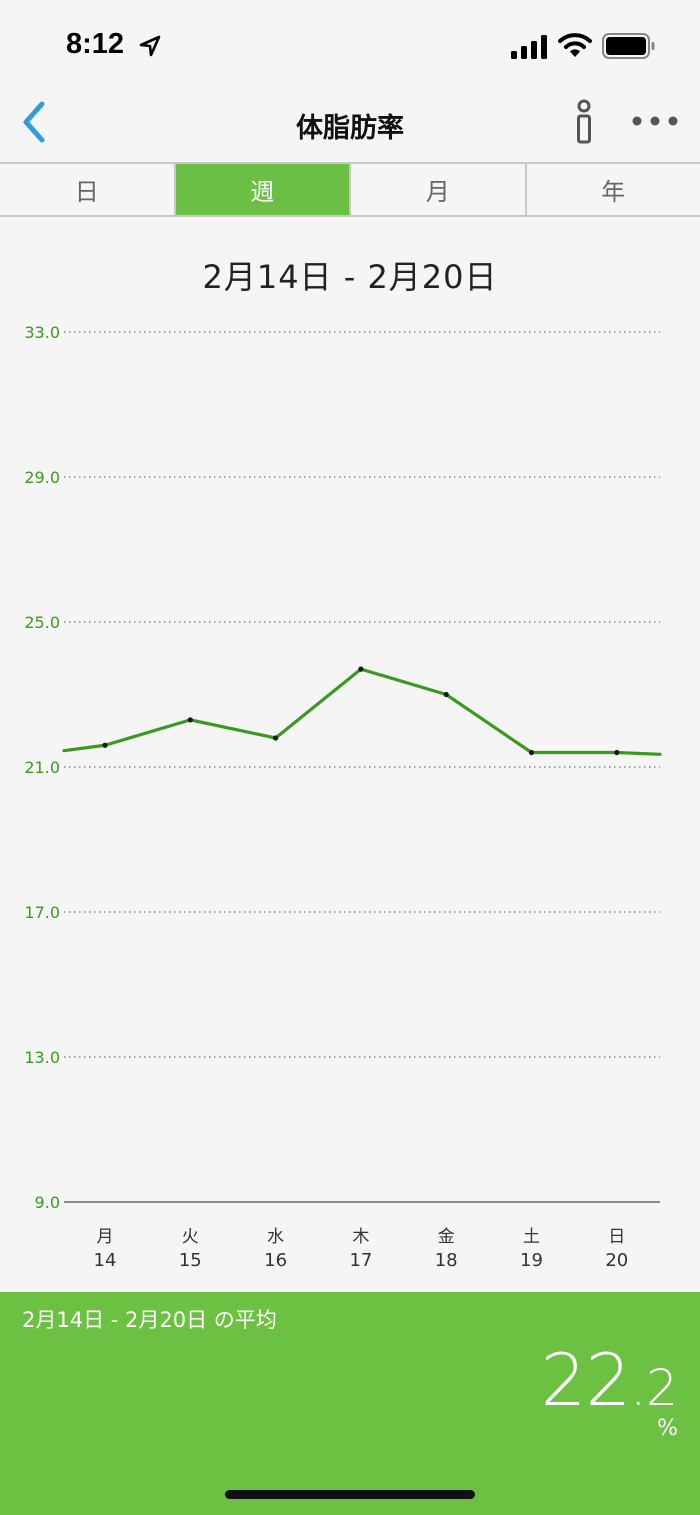 This screenshot has width=700, height=1515. I want to click on info-icon, so click(584, 121).